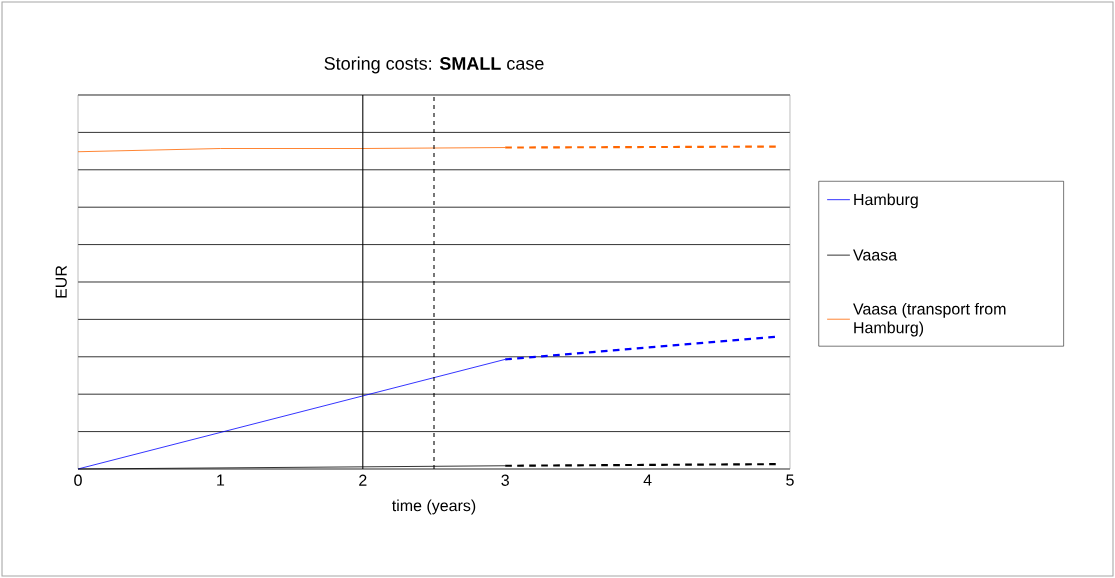 The height and width of the screenshot is (578, 1115). I want to click on x-tick-label: 5, so click(790, 480).